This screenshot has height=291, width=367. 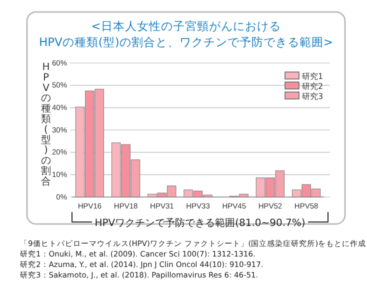 I want to click on chart-title: <日本人女性の子宮頸がんにおける, so click(x=186, y=26).